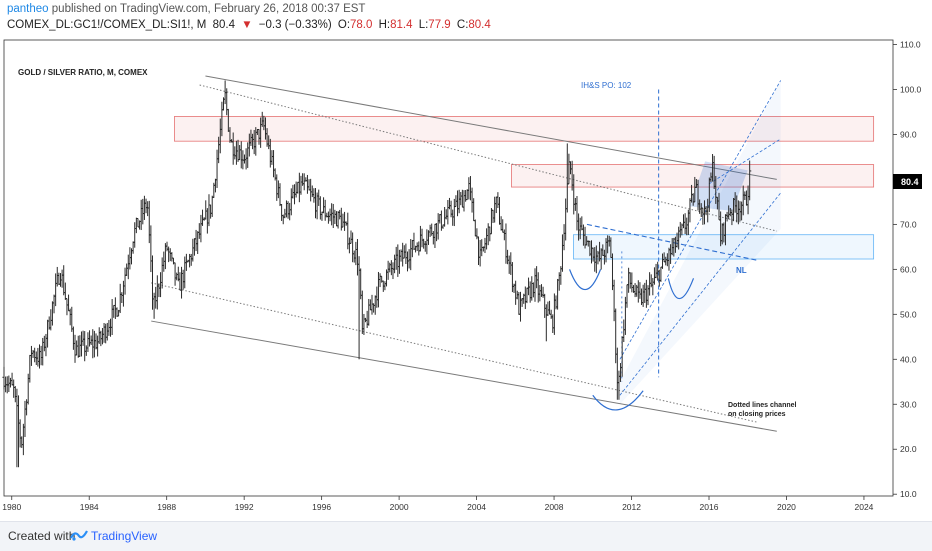 The width and height of the screenshot is (932, 551). I want to click on mid-resistance-zone, so click(693, 176).